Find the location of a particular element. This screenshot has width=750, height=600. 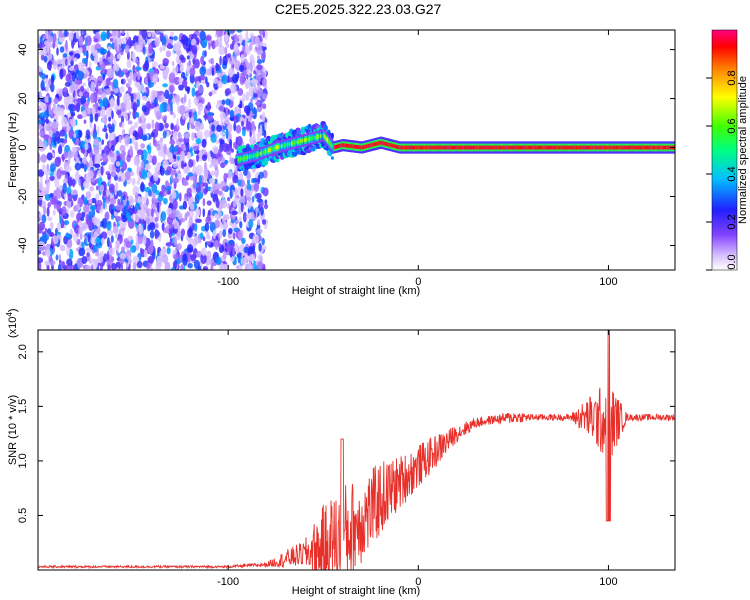

spectrogram-y-tick-label: 20 is located at coordinates (23, 98).